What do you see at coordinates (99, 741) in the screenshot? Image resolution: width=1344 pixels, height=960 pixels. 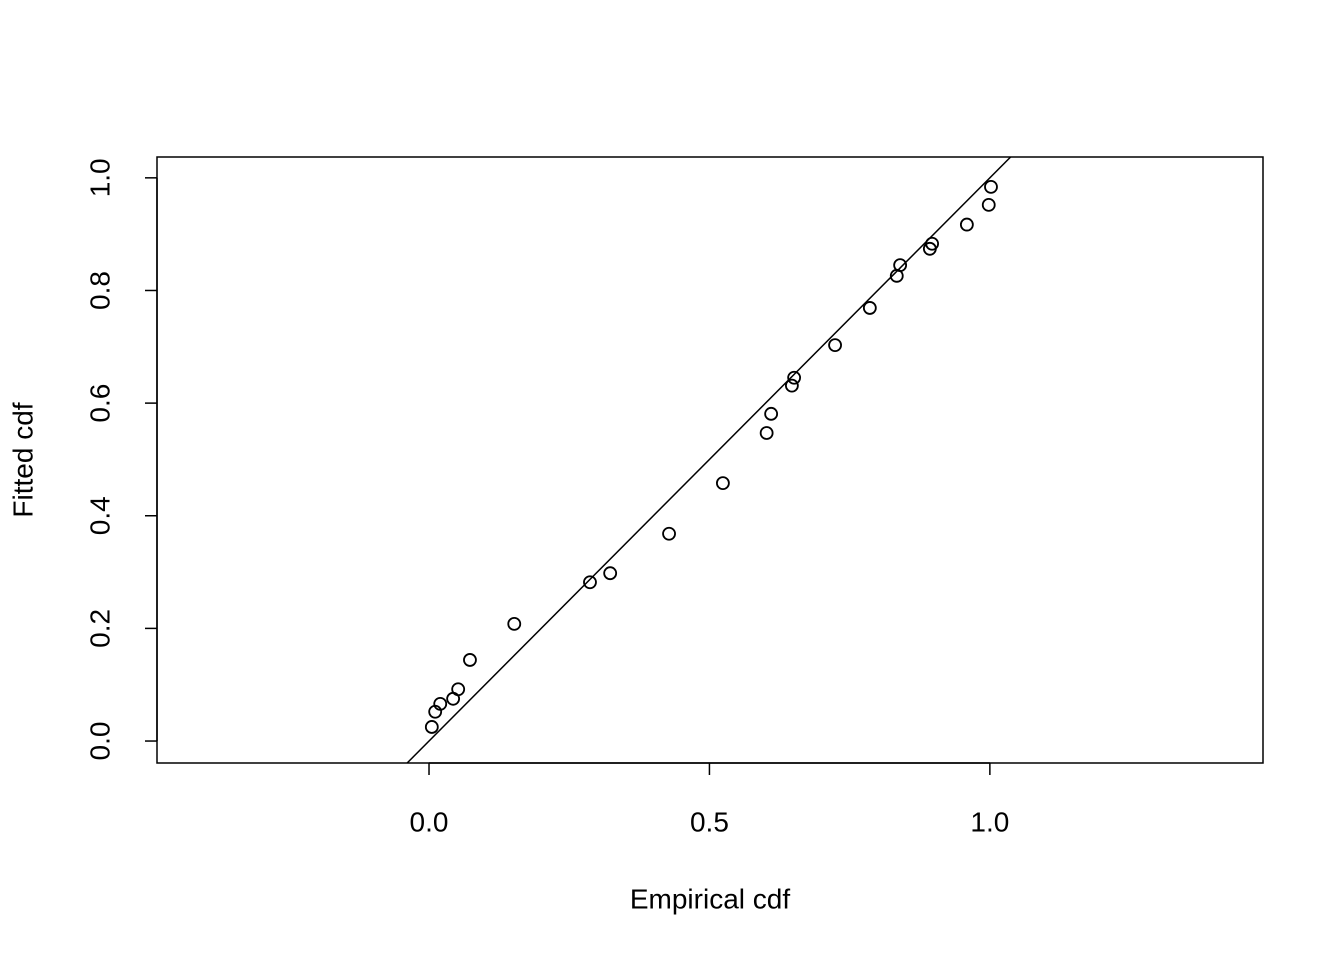 I see `y-tick-label: 0.0` at bounding box center [99, 741].